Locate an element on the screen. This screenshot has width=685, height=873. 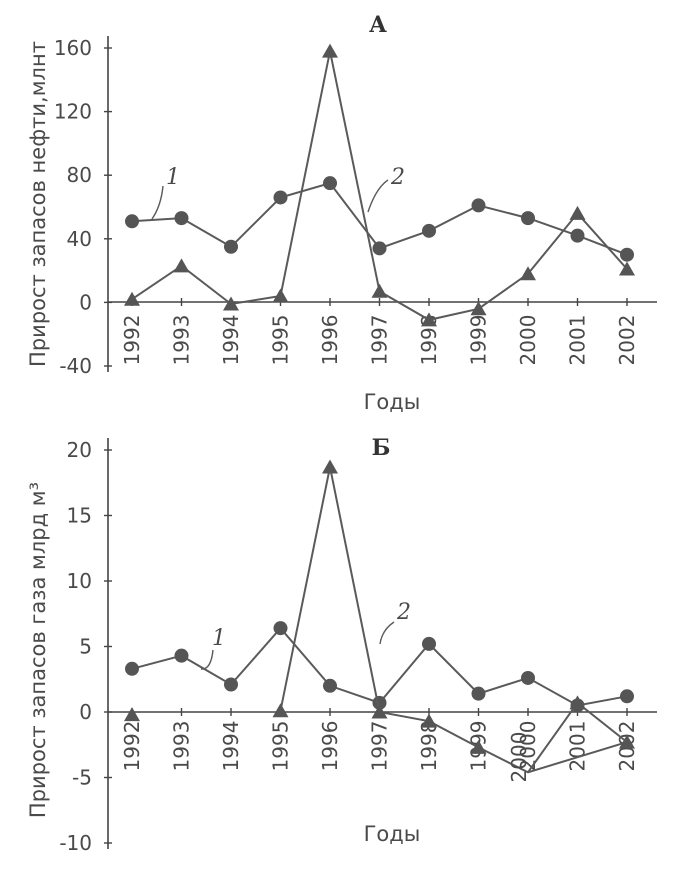
y-tick-label: 160 is located at coordinates (73, 48).